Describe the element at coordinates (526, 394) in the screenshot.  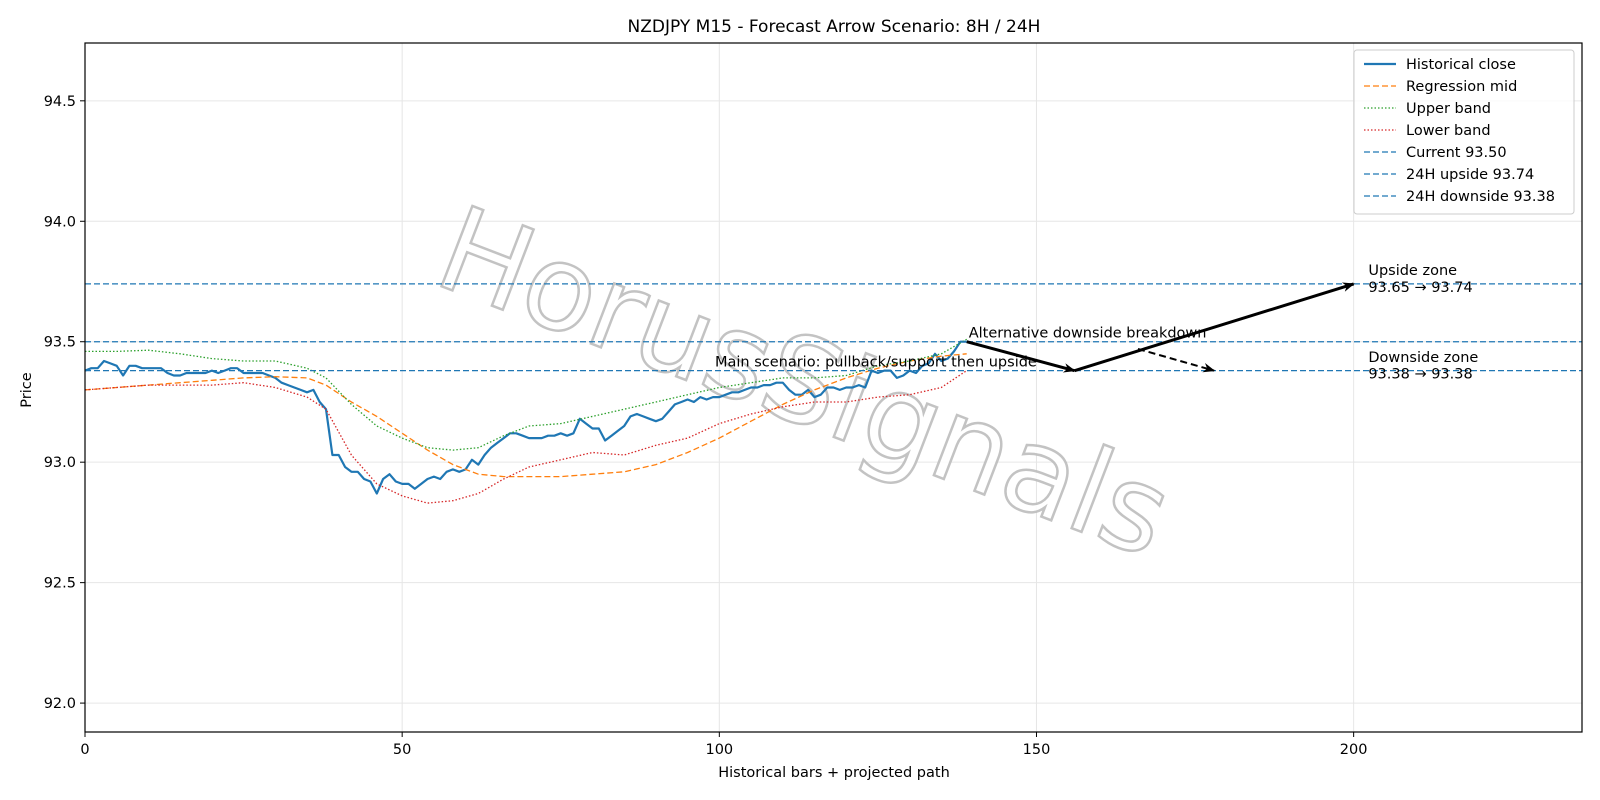
I see `series-line-upper-band` at that location.